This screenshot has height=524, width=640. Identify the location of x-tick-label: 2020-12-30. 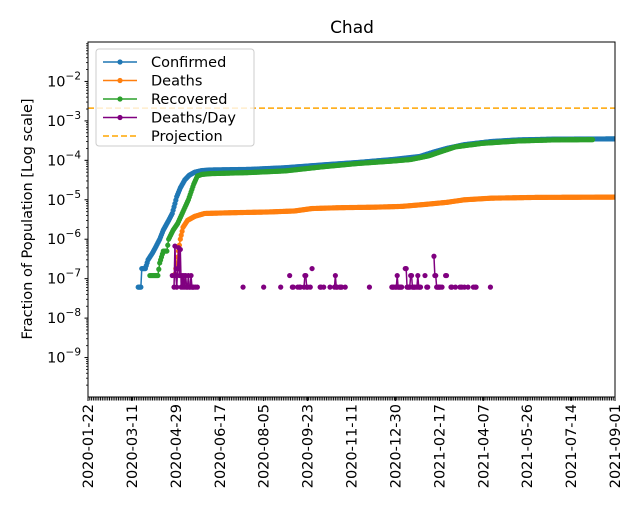
(396, 446).